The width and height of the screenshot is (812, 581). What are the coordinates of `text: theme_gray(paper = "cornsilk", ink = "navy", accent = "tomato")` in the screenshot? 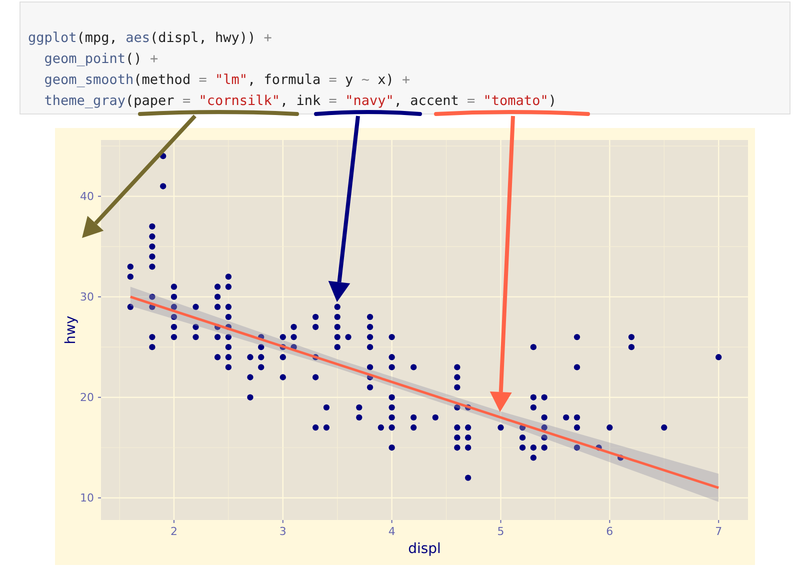 It's located at (300, 101).